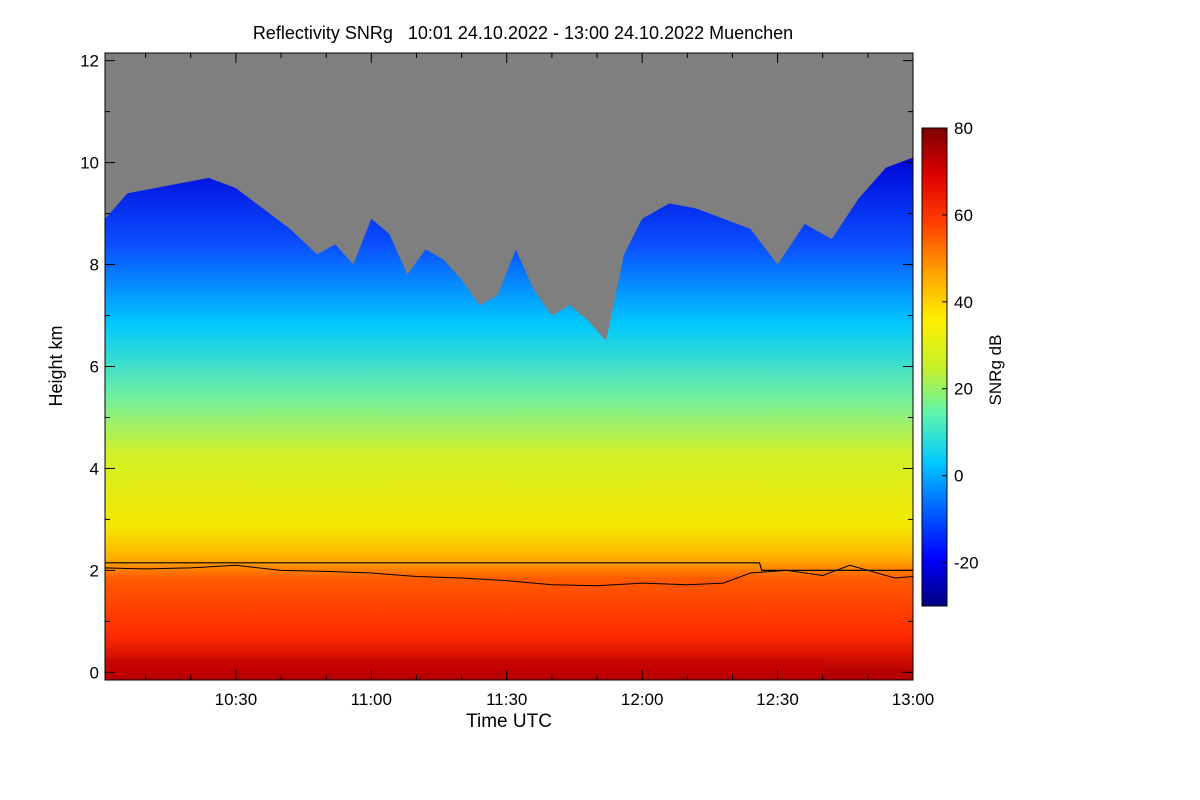  Describe the element at coordinates (371, 699) in the screenshot. I see `x-tick-label: 11:00` at that location.